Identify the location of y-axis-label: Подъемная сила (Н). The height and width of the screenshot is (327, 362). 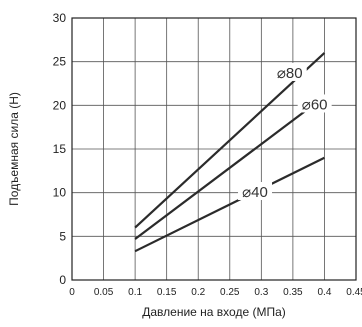
(14, 149).